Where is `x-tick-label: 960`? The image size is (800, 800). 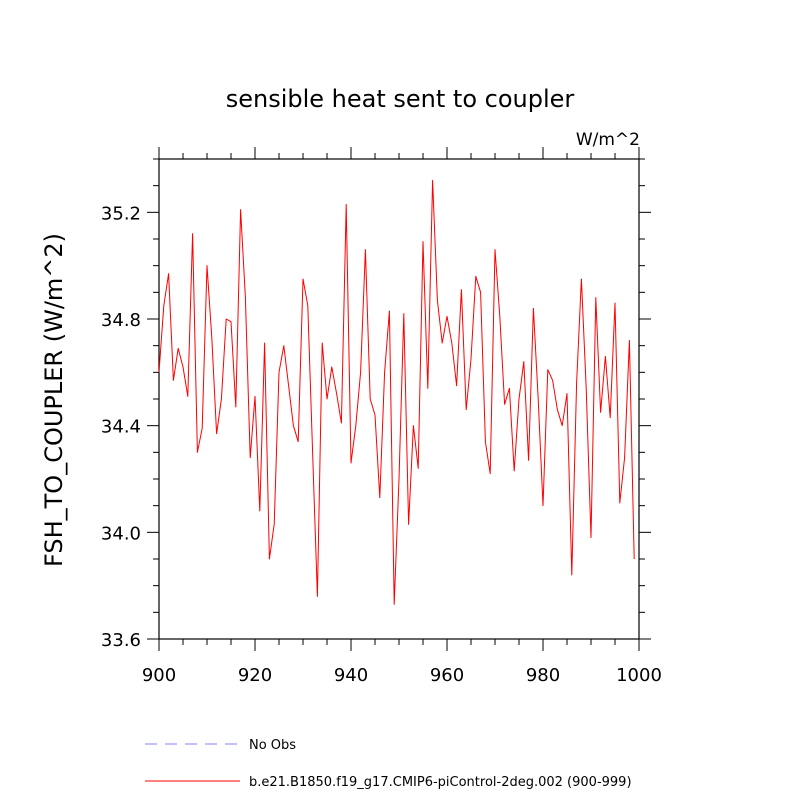 x-tick-label: 960 is located at coordinates (447, 675).